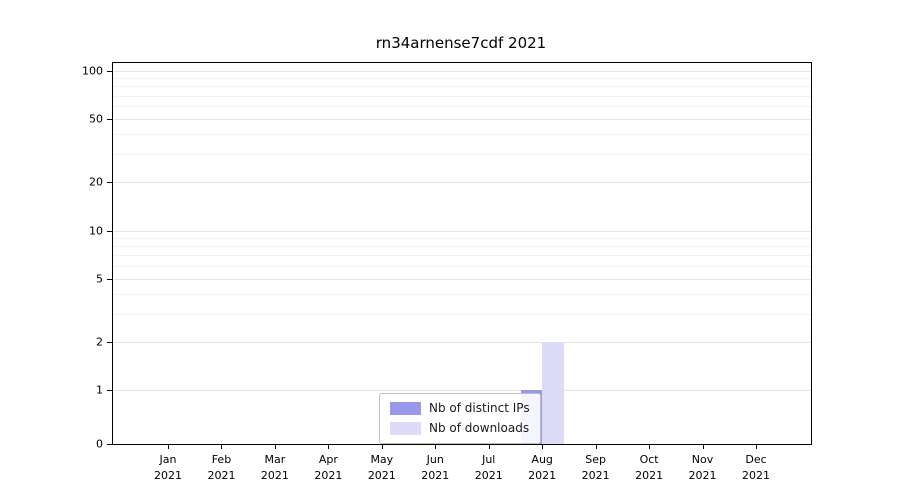  Describe the element at coordinates (168, 467) in the screenshot. I see `x-tick-label: Jan 2021` at that location.